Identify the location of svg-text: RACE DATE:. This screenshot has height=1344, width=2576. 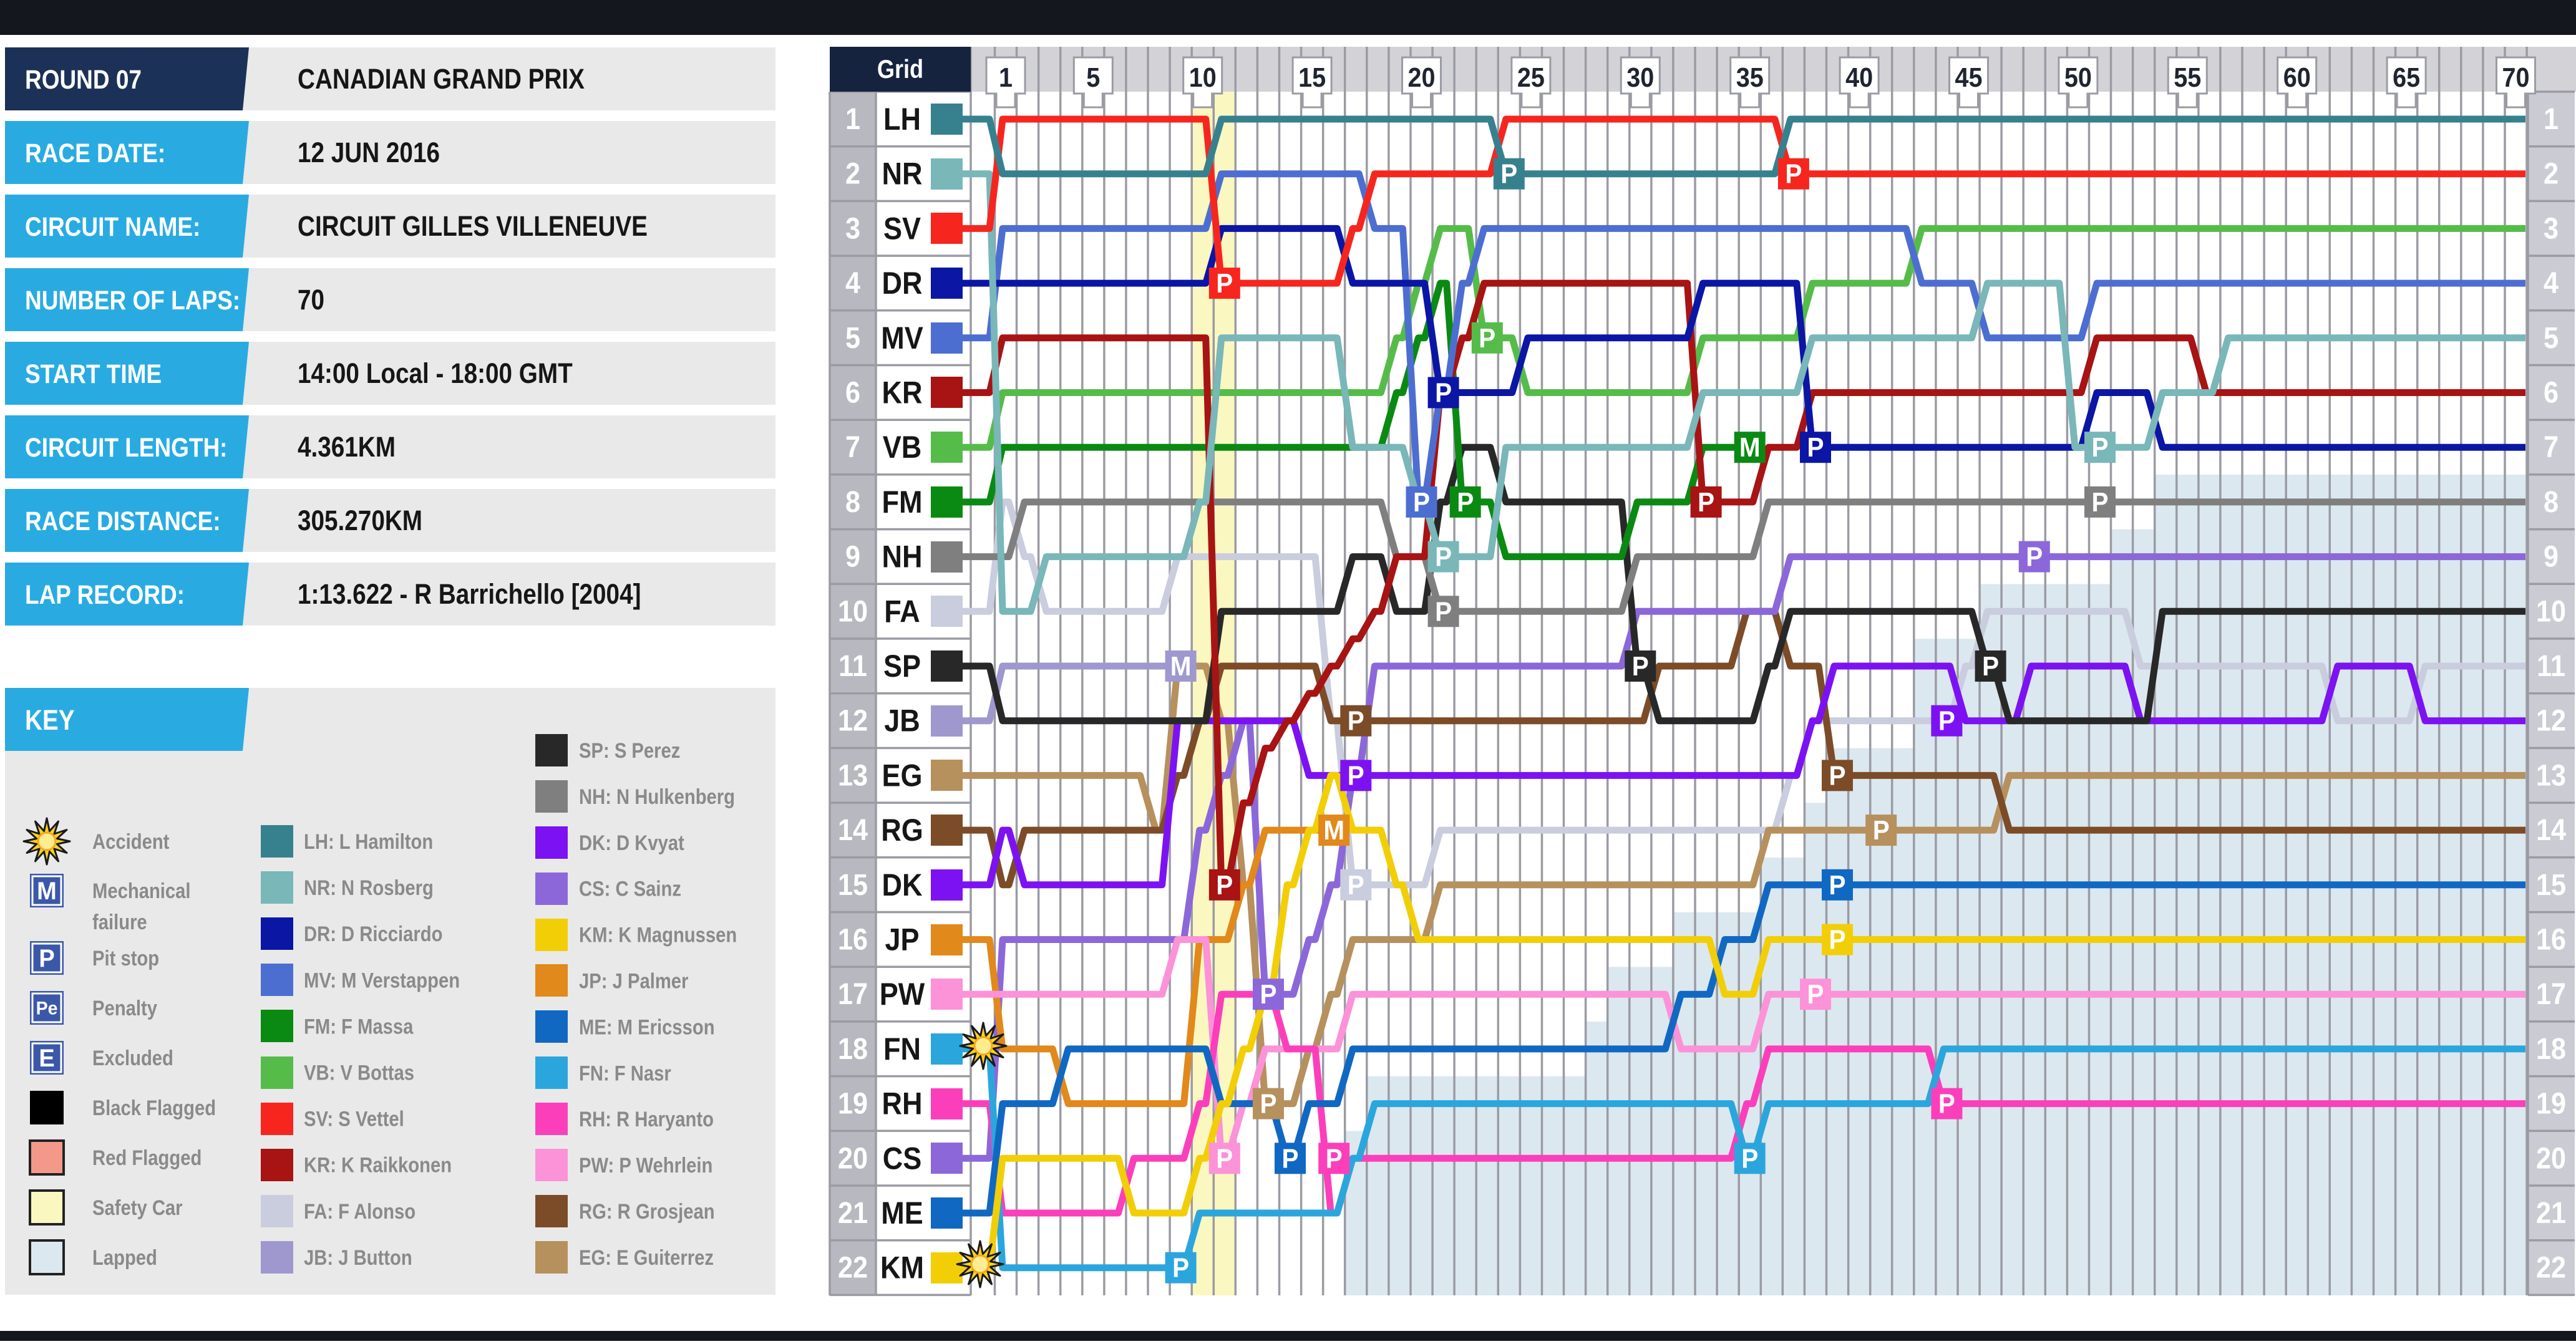
(95, 153).